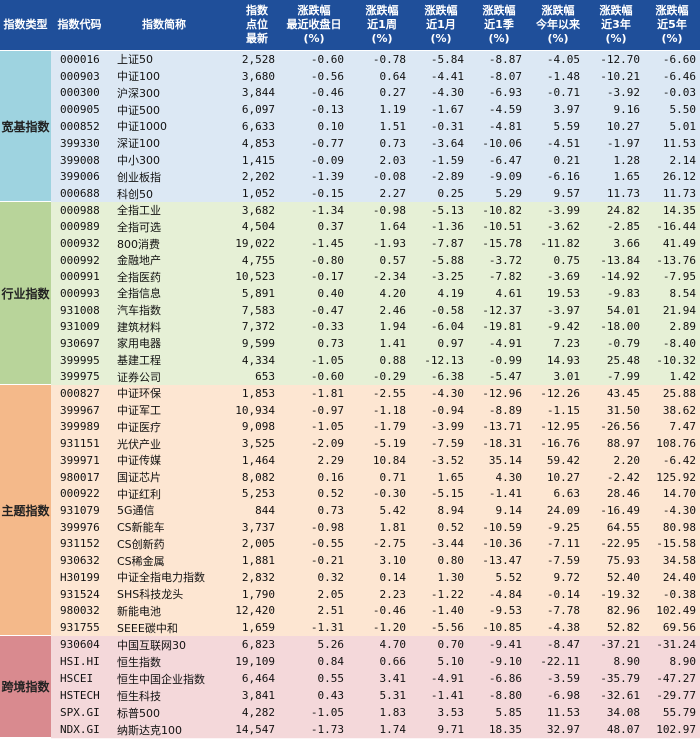 The height and width of the screenshot is (739, 700). Describe the element at coordinates (509, 510) in the screenshot. I see `cell-q: 9.14` at that location.